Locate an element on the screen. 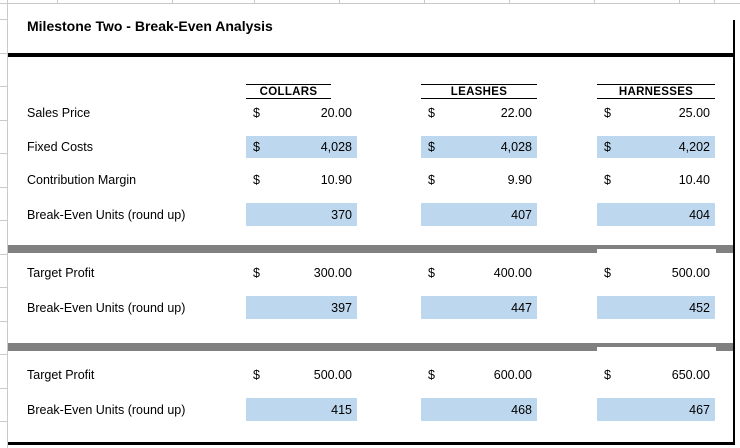 The width and height of the screenshot is (740, 448). cell-collars: 370 is located at coordinates (301, 214).